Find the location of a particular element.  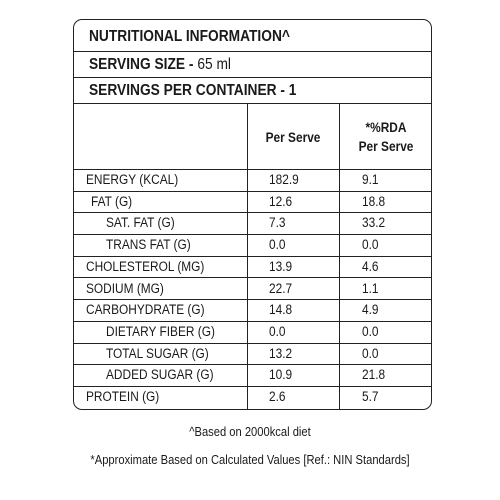

rda-value: 9.1 is located at coordinates (370, 179).